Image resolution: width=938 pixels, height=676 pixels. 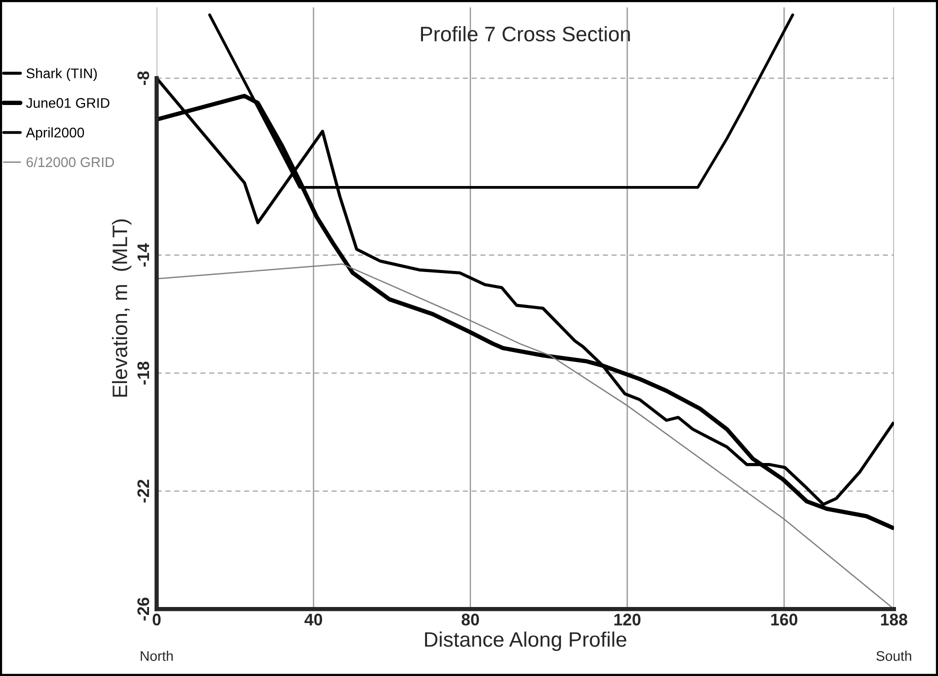 What do you see at coordinates (156, 620) in the screenshot?
I see `x-tick-label: 0` at bounding box center [156, 620].